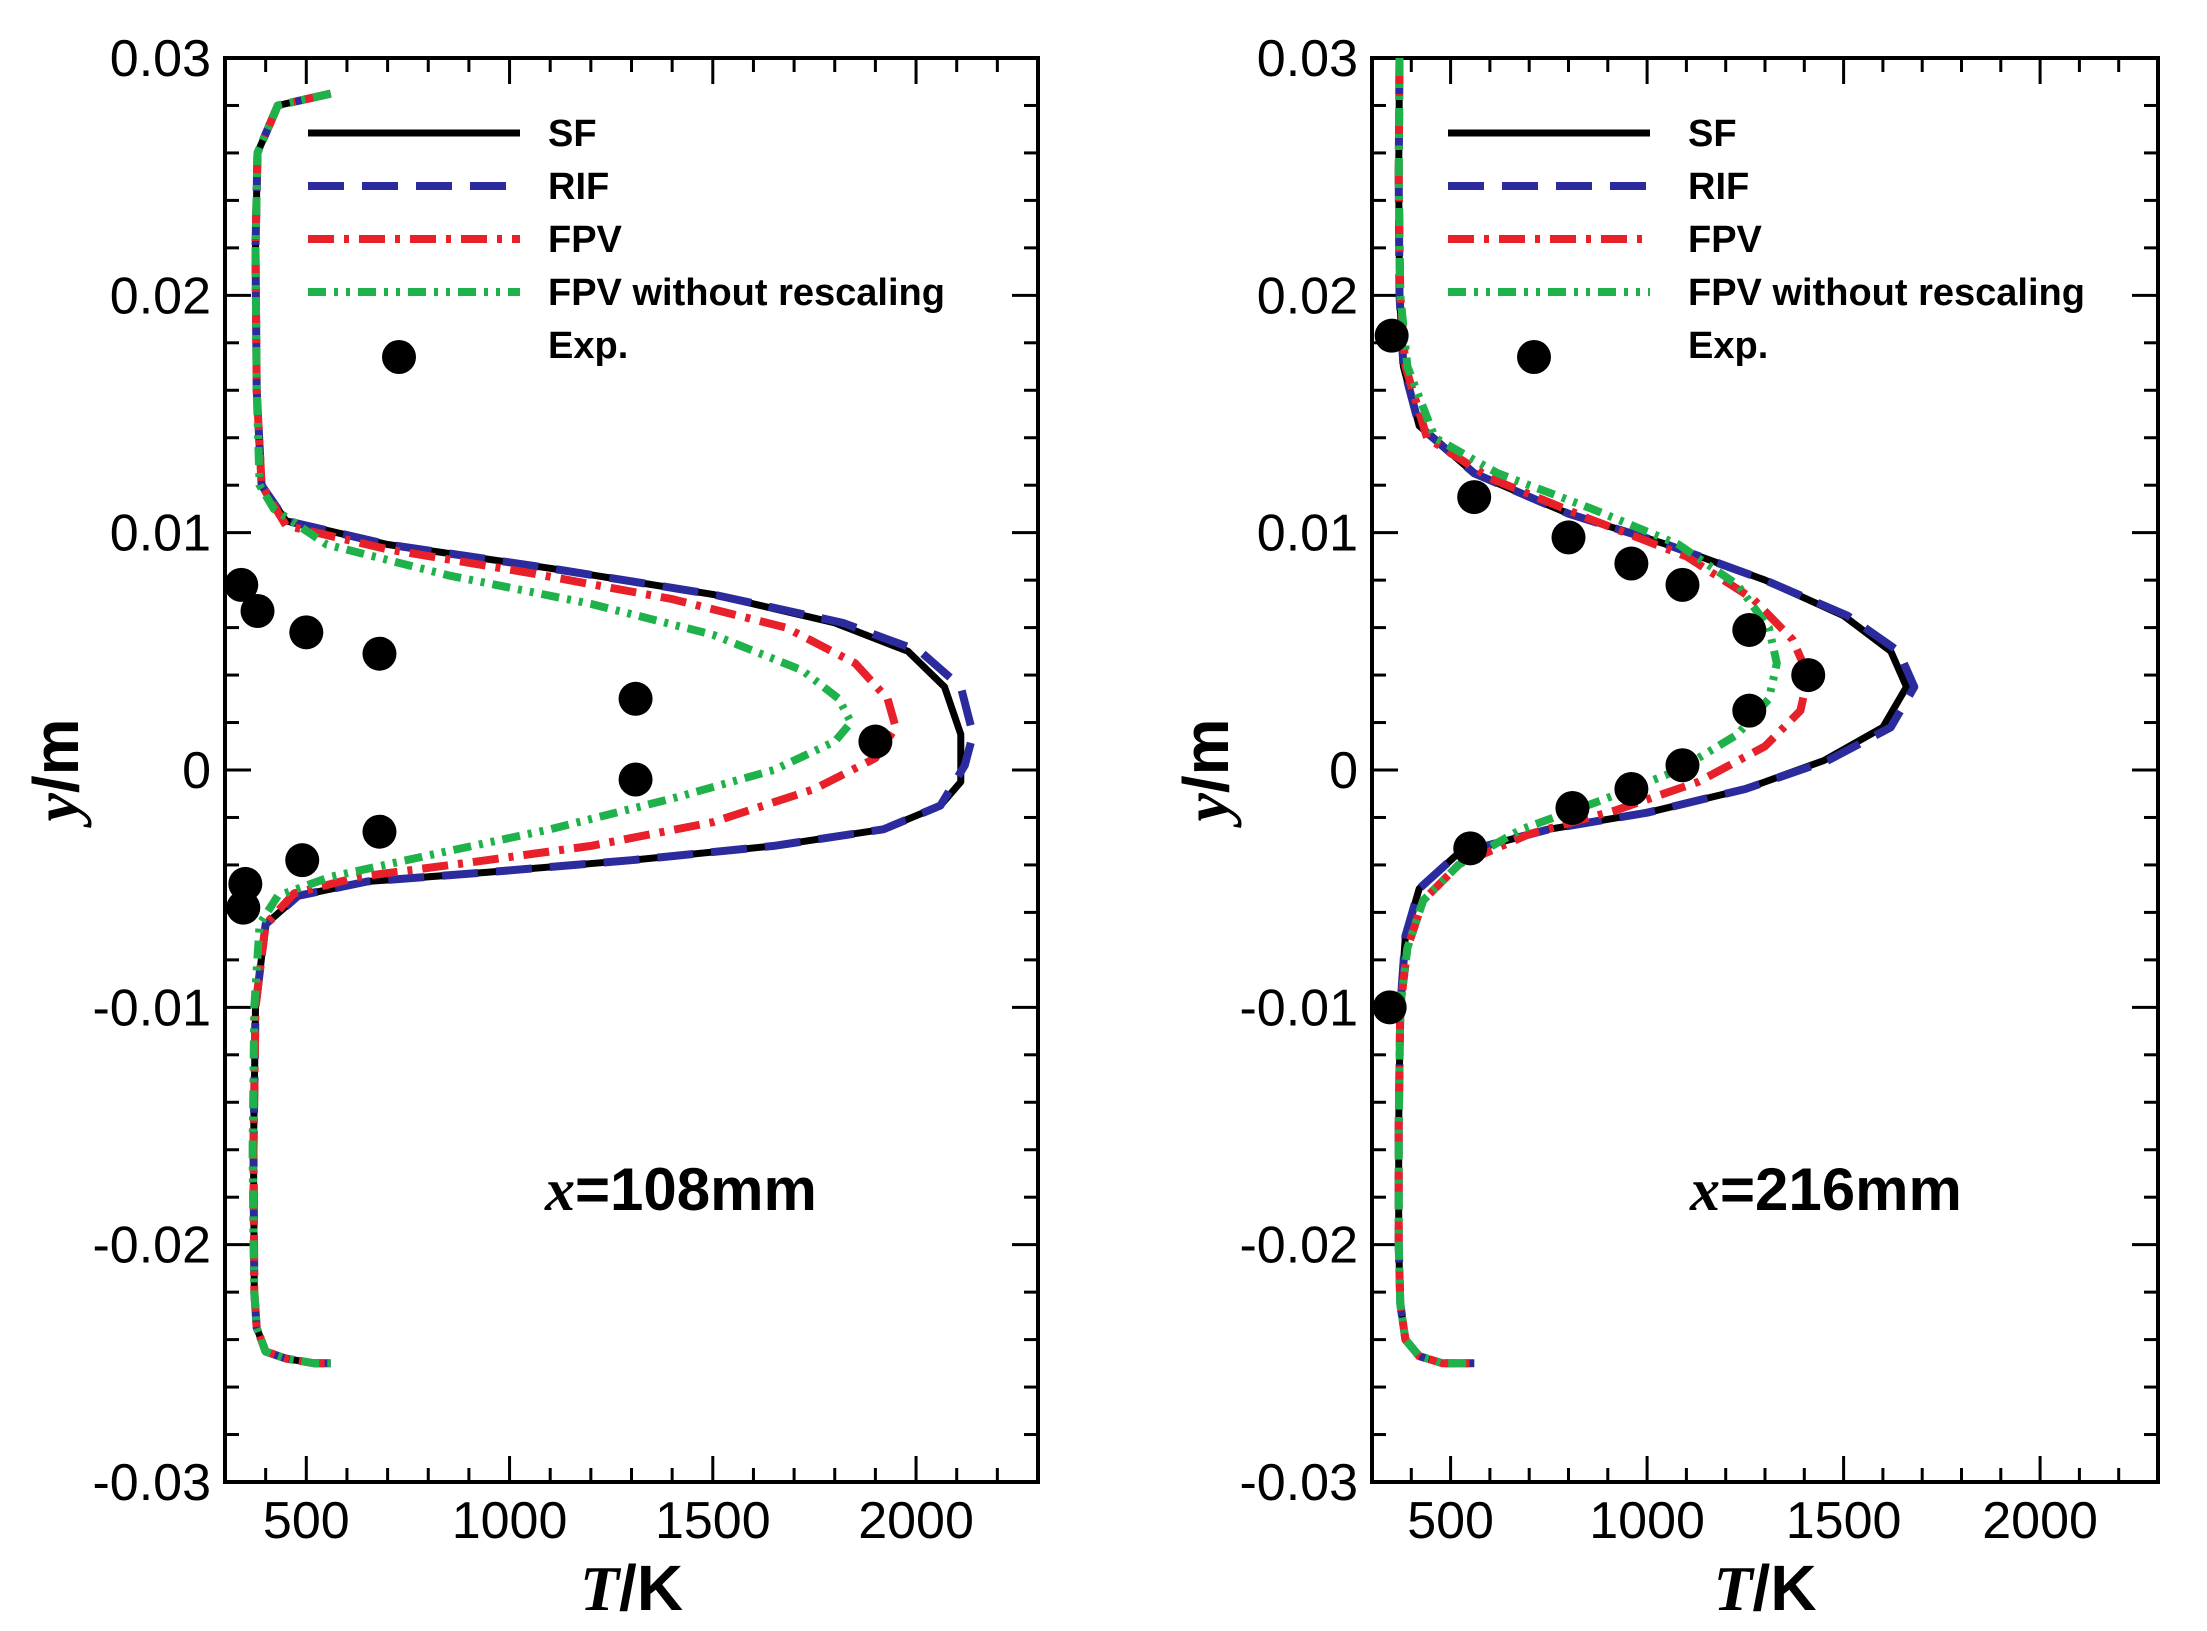 The width and height of the screenshot is (2207, 1631). I want to click on annotation: x=216mm, so click(1825, 1189).